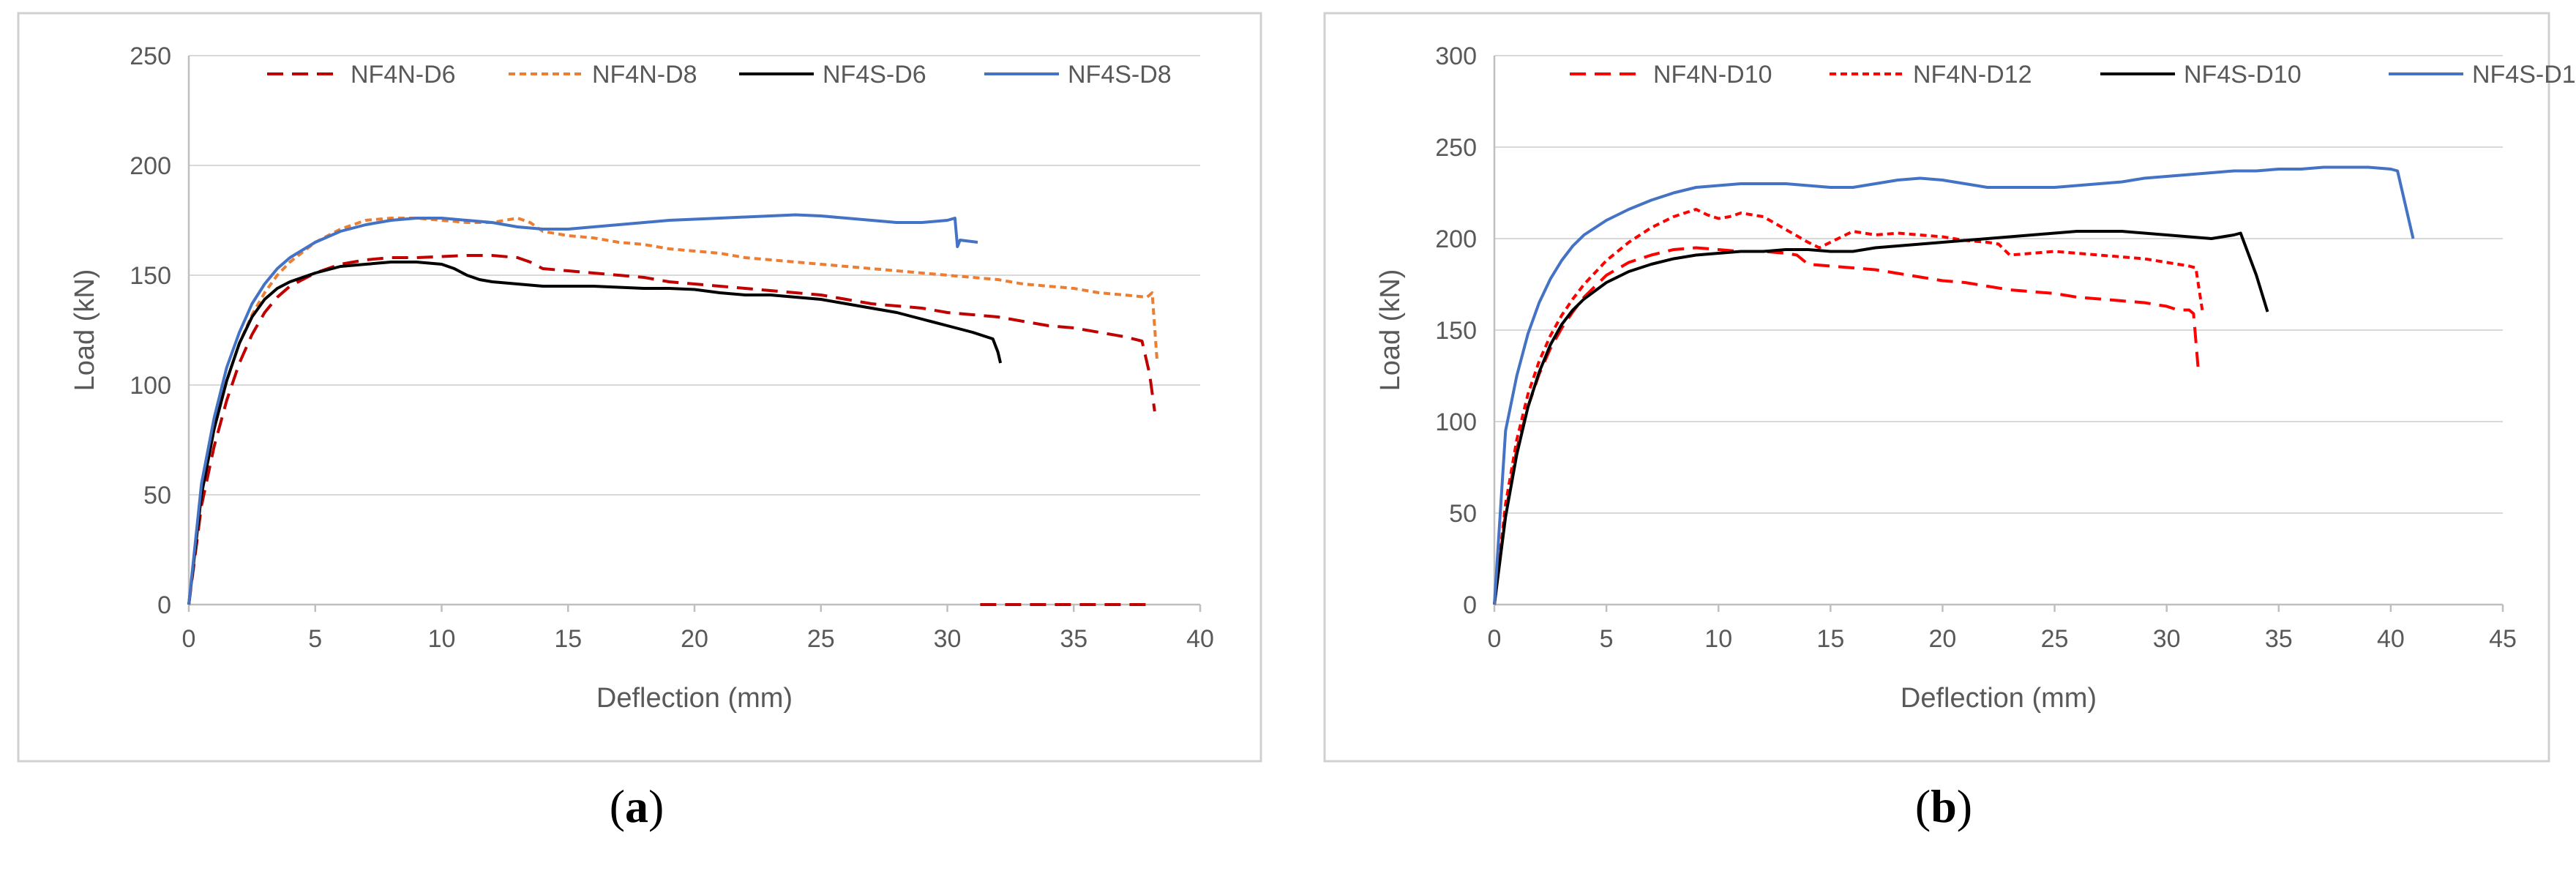 This screenshot has height=871, width=2576. Describe the element at coordinates (1846, 425) in the screenshot. I see `series-line-nf4n-d10` at that location.